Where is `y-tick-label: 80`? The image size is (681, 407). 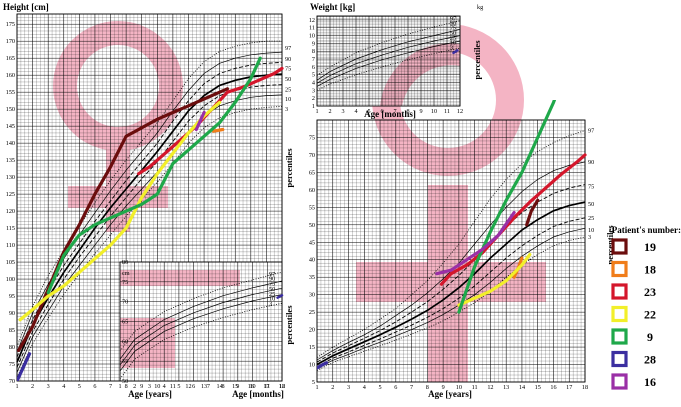
y-tick-label: 80 is located at coordinates (125, 262).